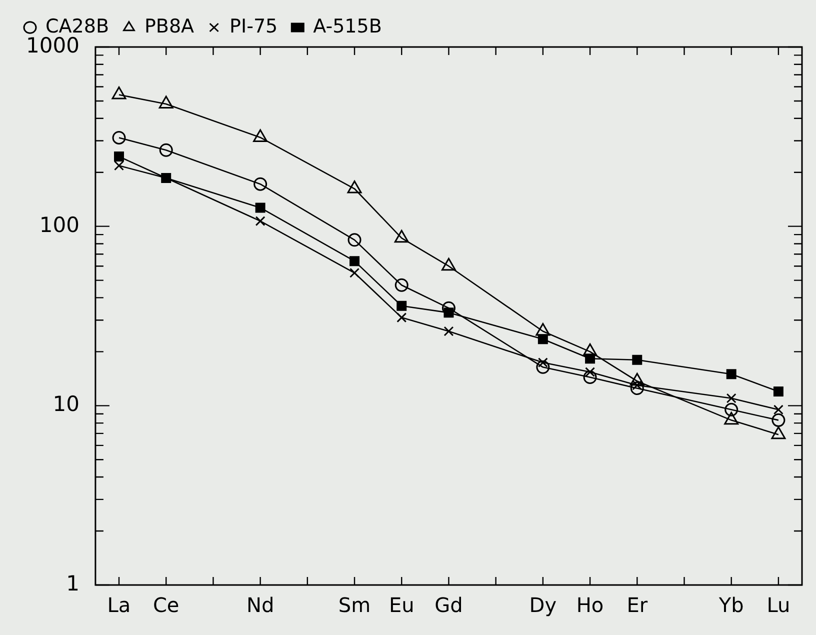 The image size is (816, 635). I want to click on x-tick-label: Lu, so click(778, 605).